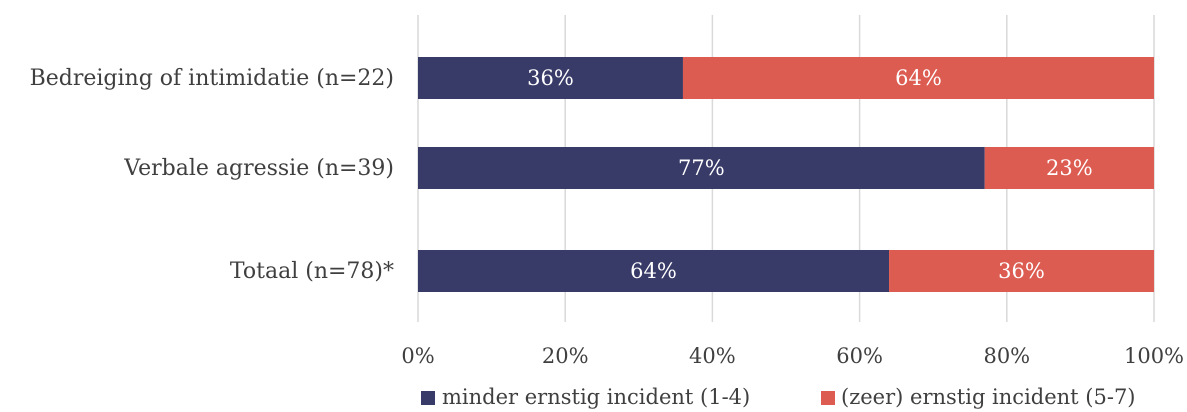 The image size is (1187, 412). I want to click on legend-label: minder ernstig incident (1-4), so click(596, 397).